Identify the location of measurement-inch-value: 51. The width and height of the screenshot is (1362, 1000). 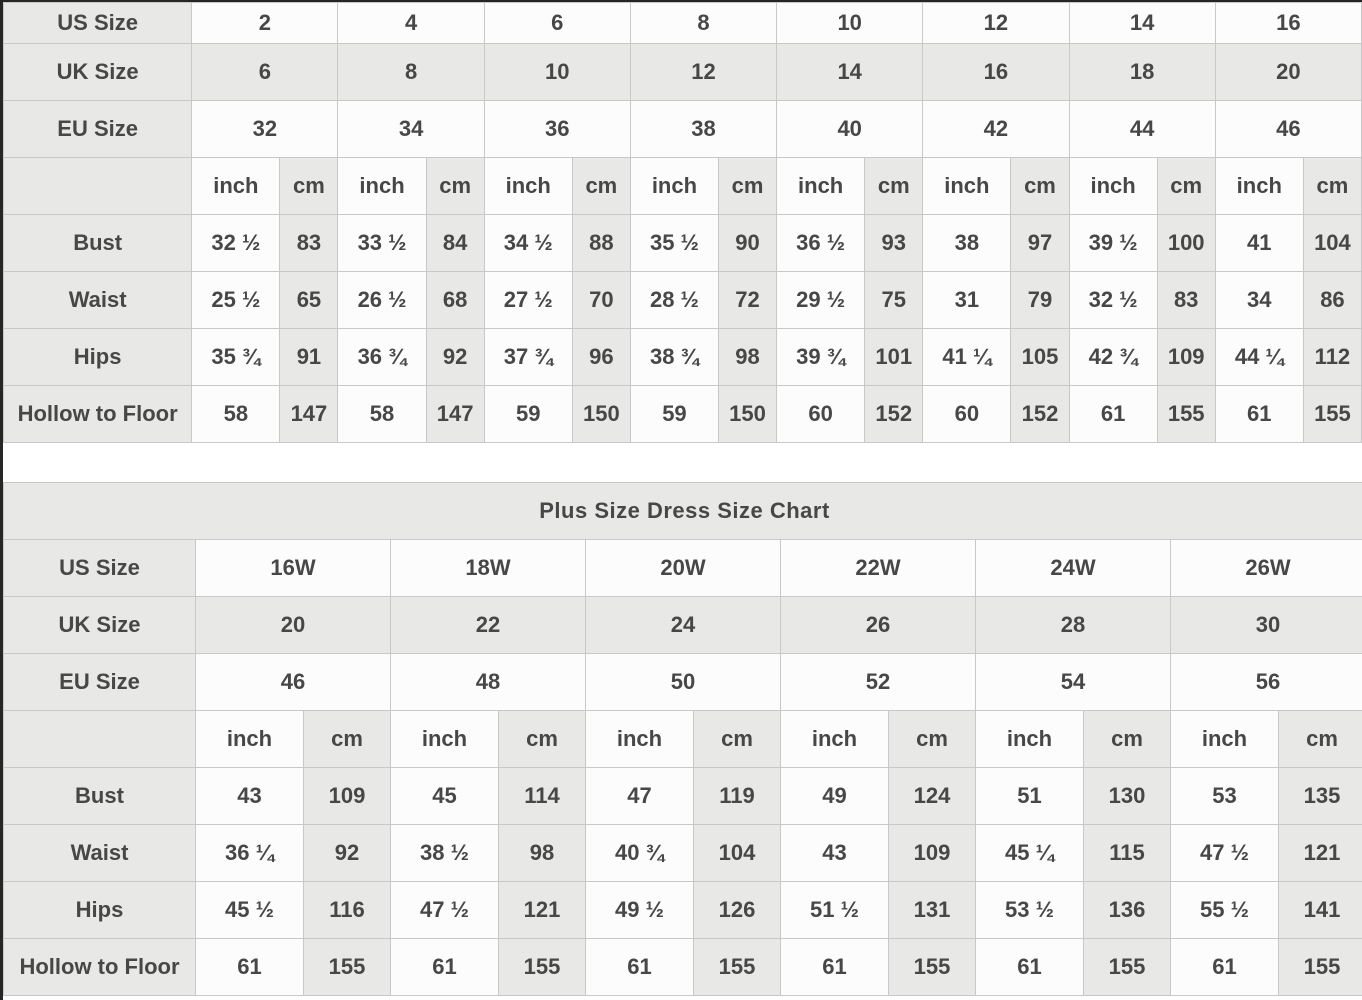
(1029, 796).